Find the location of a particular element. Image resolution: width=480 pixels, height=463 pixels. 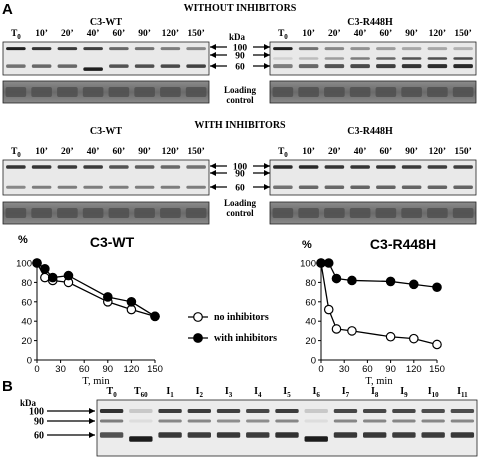

blot-r448h-inh is located at coordinates (373, 192).